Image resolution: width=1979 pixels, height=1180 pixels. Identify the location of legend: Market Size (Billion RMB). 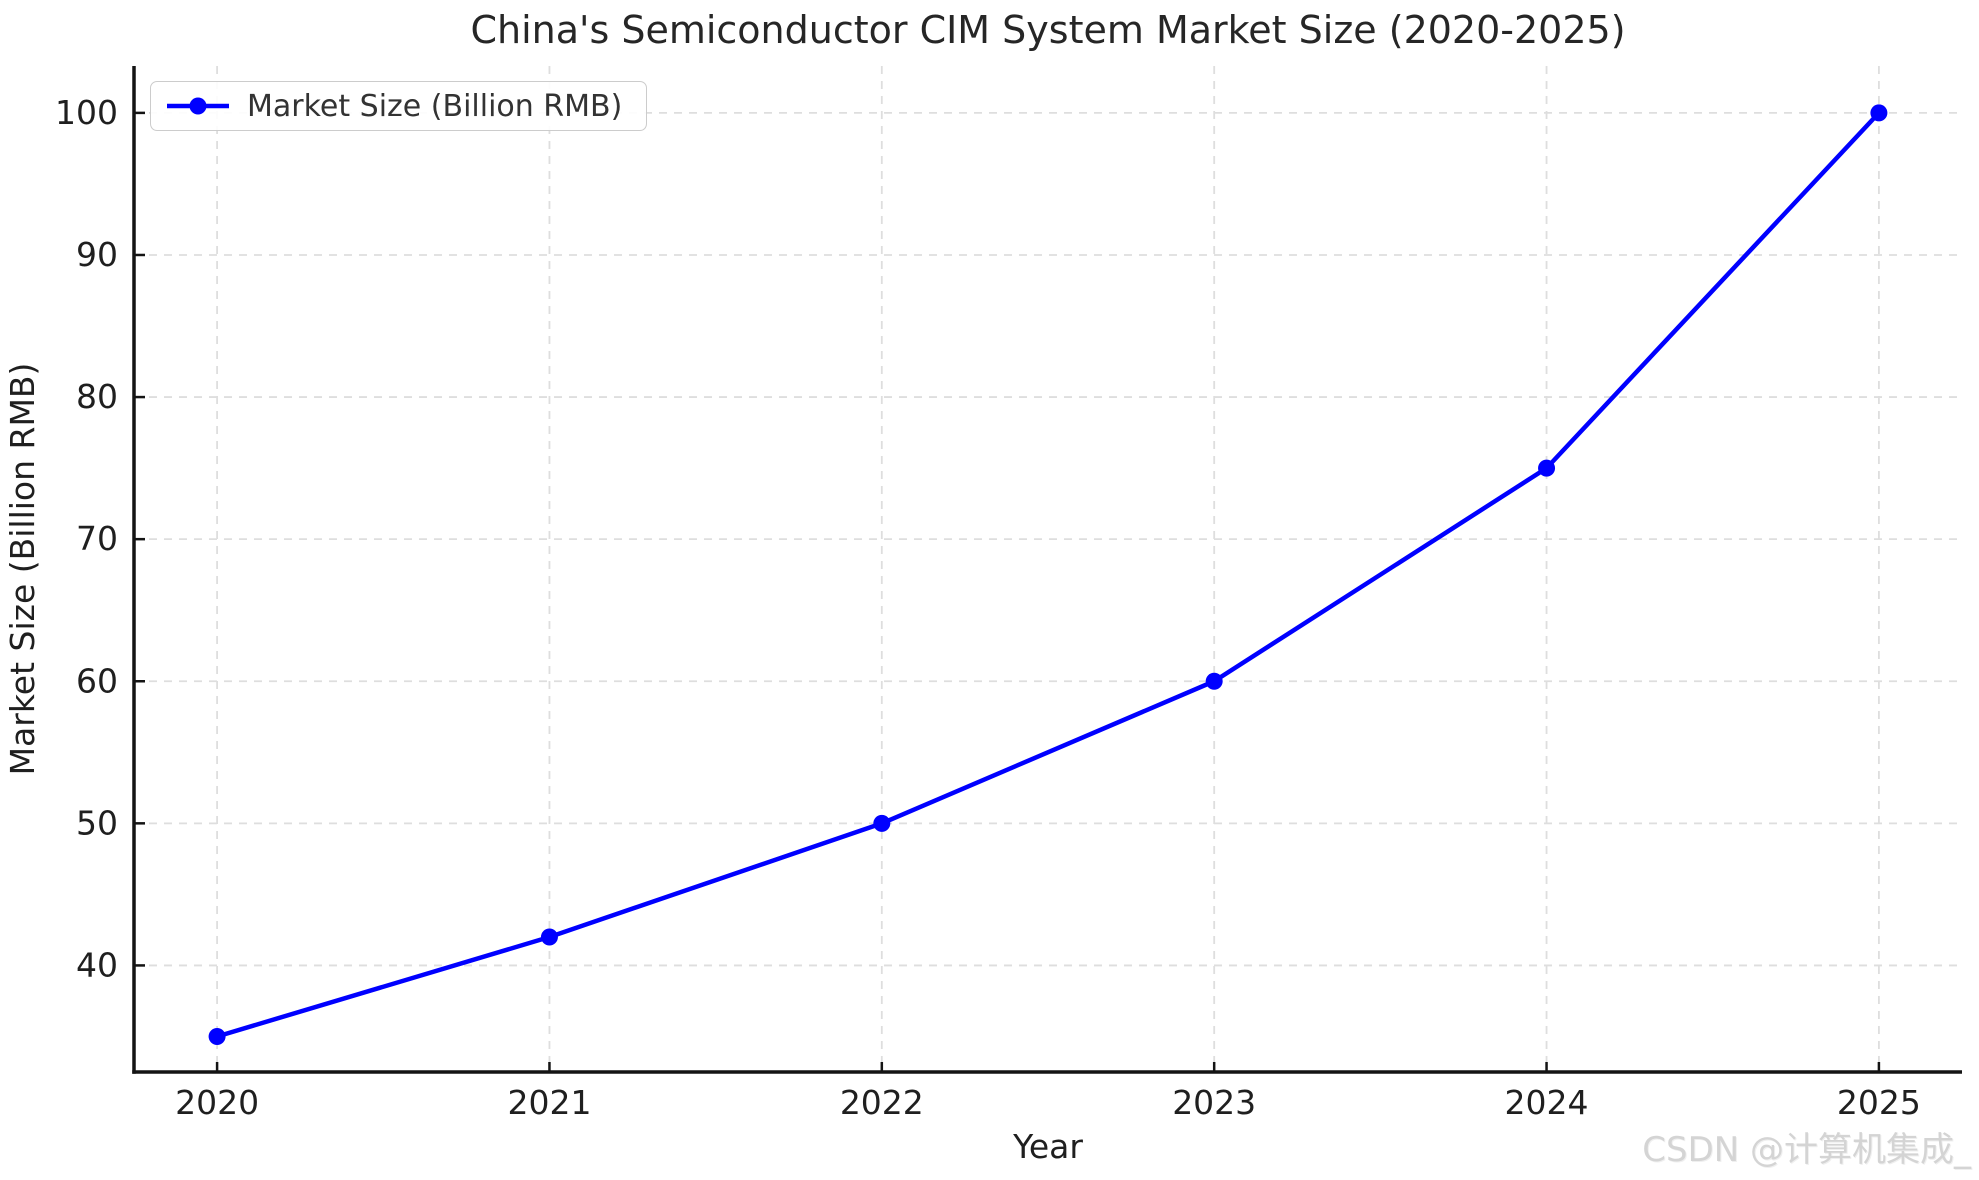
(399, 106).